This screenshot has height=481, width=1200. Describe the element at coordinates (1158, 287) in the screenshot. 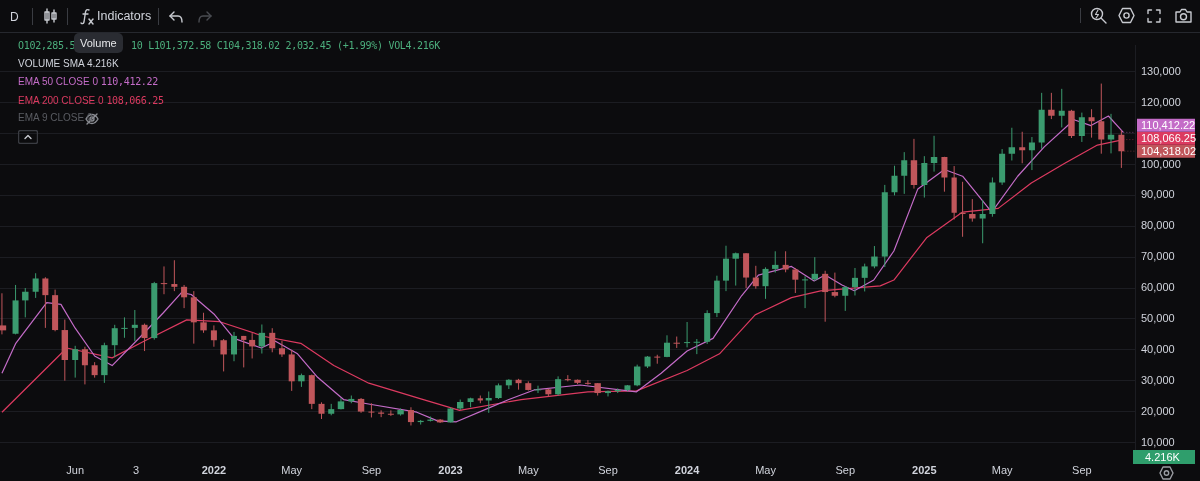

I see `y-tick-label: 60,000` at that location.